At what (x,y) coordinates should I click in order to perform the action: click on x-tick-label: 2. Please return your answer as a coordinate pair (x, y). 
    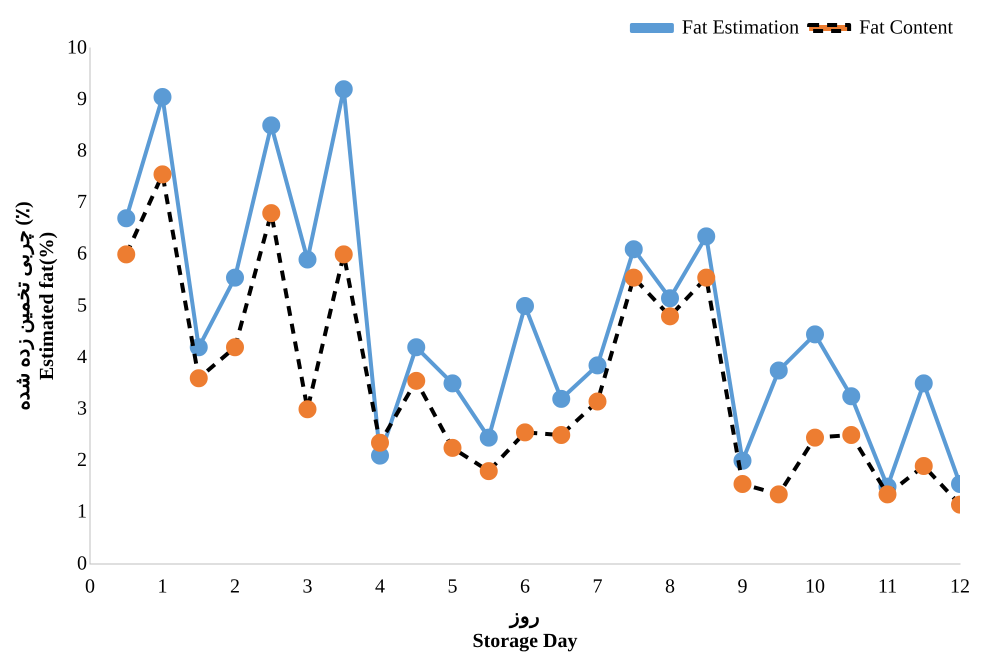
    Looking at the image, I should click on (235, 586).